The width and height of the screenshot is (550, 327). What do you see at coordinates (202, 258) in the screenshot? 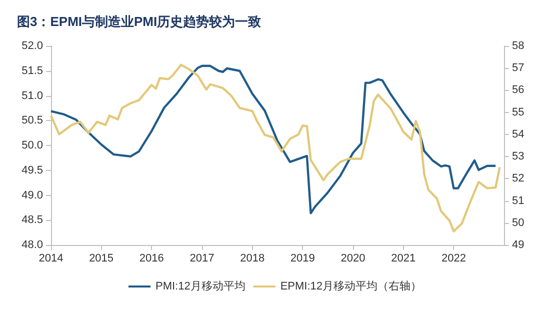
I see `x-tick-label: 2017` at bounding box center [202, 258].